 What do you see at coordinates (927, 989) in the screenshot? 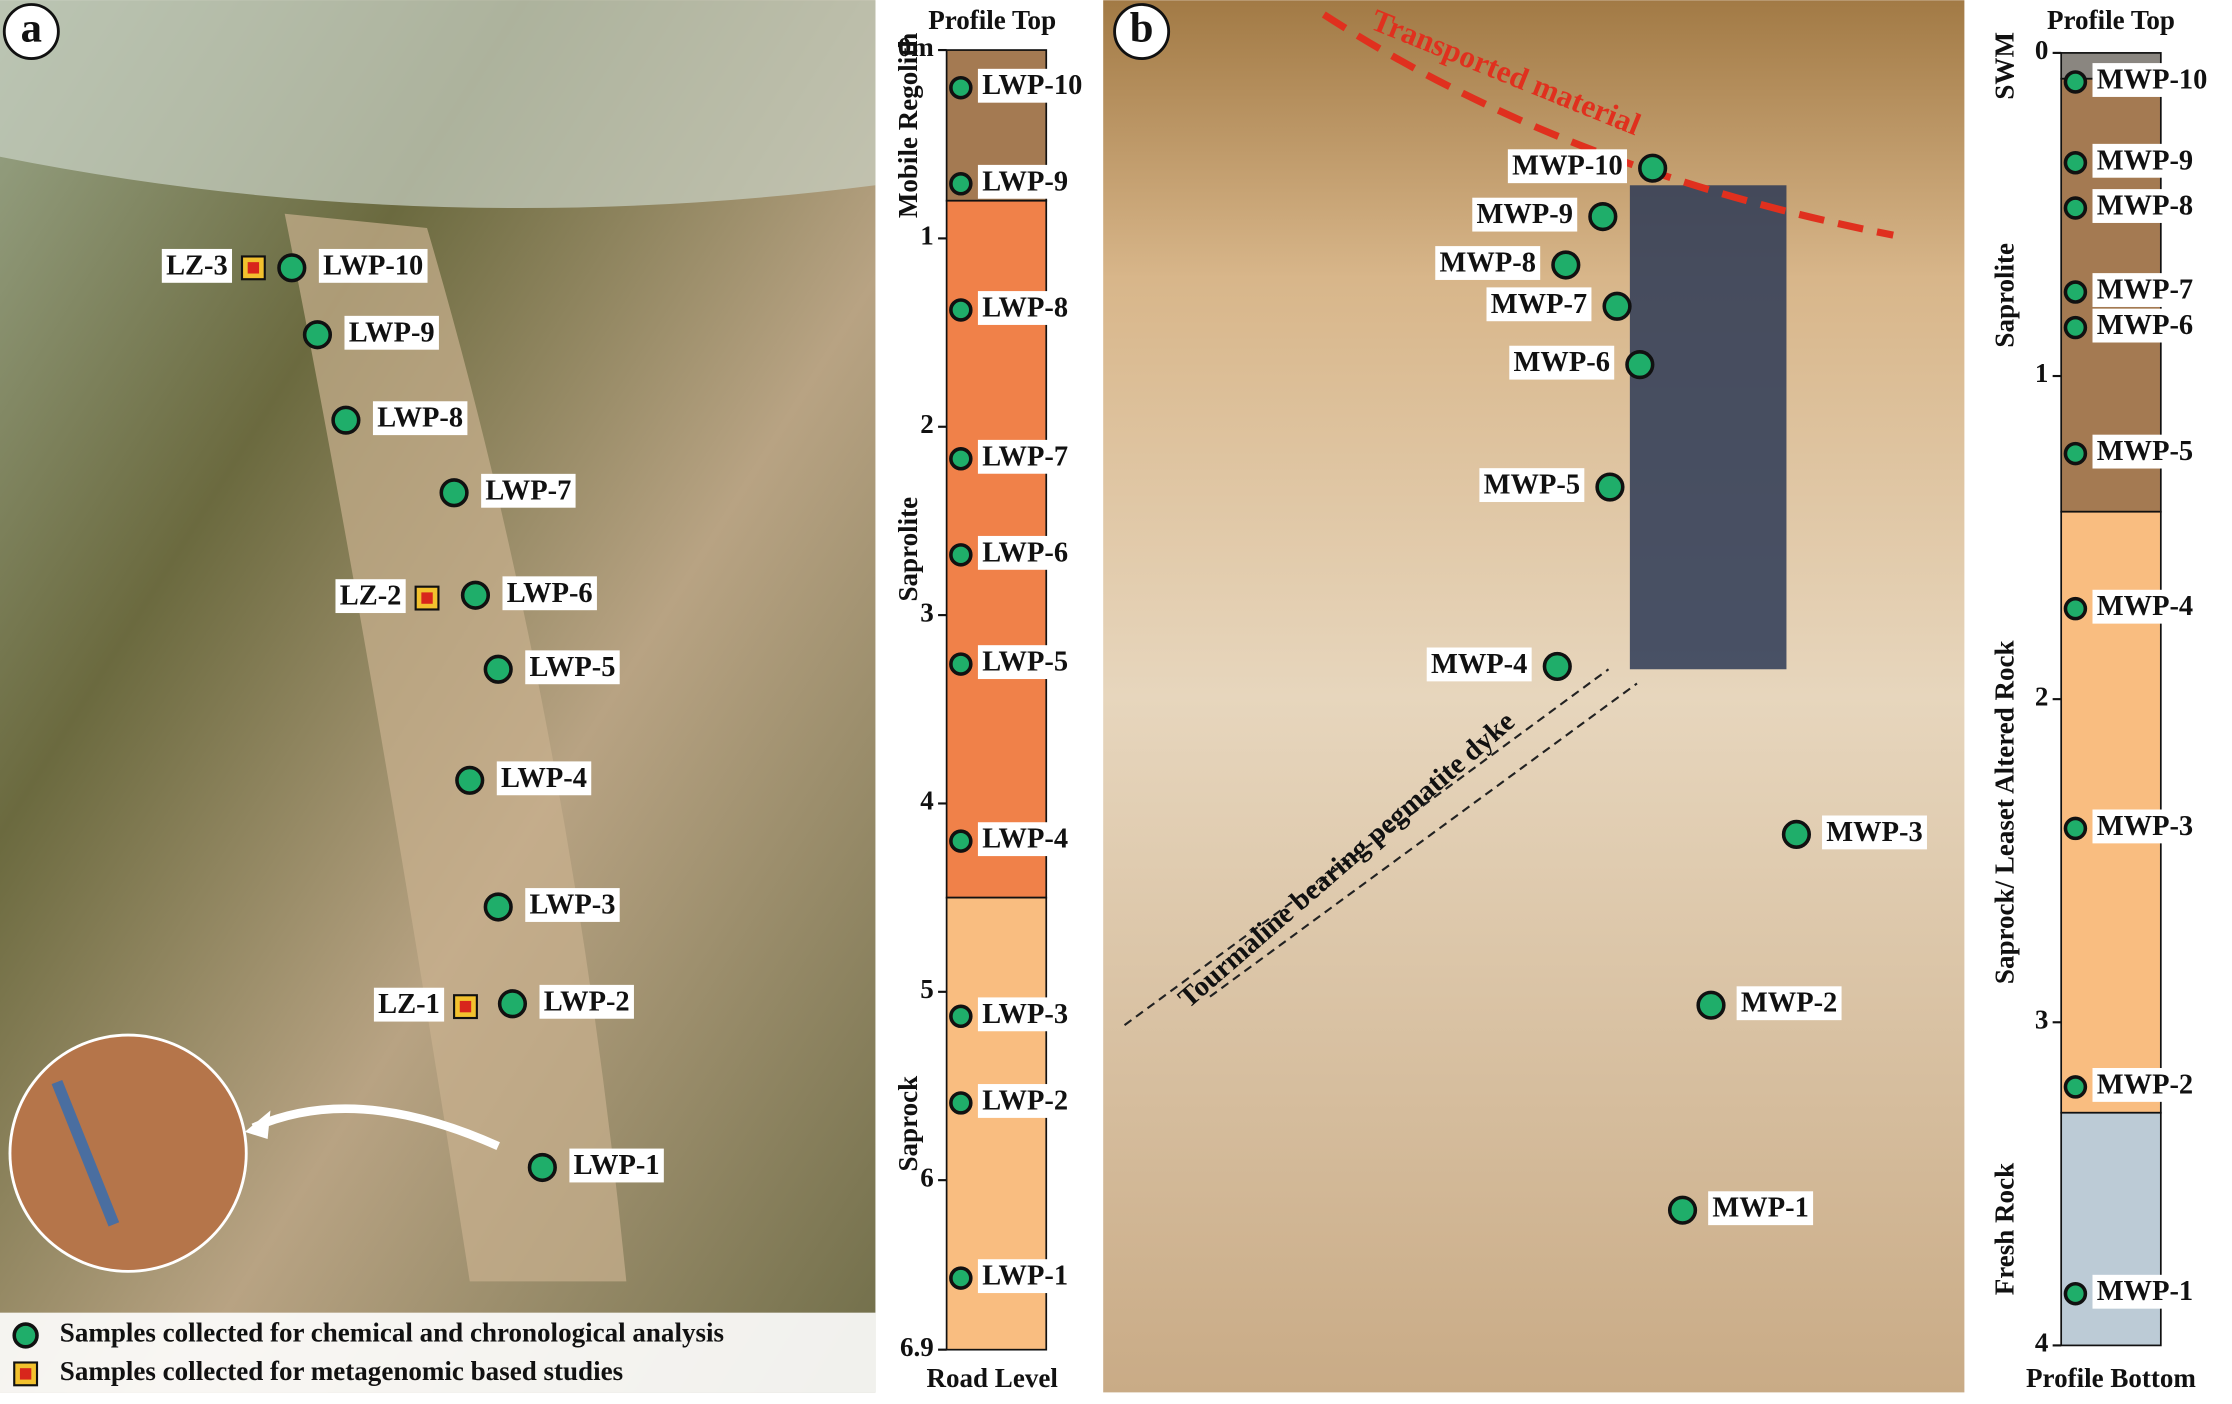
I see `tick-label: 5` at bounding box center [927, 989].